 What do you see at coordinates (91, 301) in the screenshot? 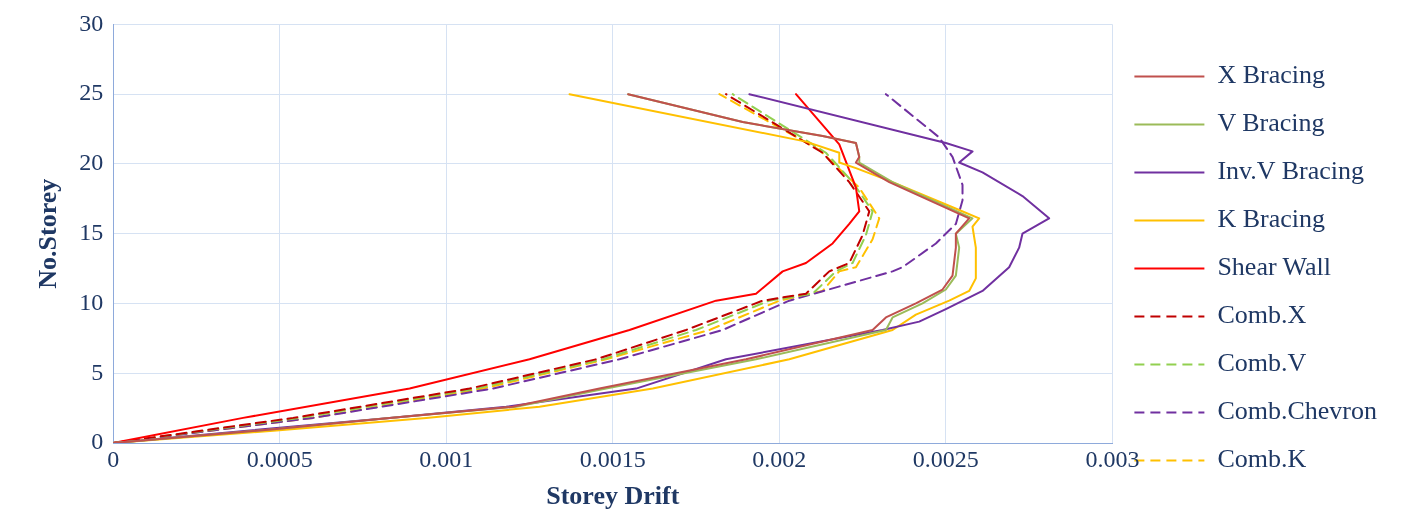
I see `y-tick-label: 10` at bounding box center [91, 301].